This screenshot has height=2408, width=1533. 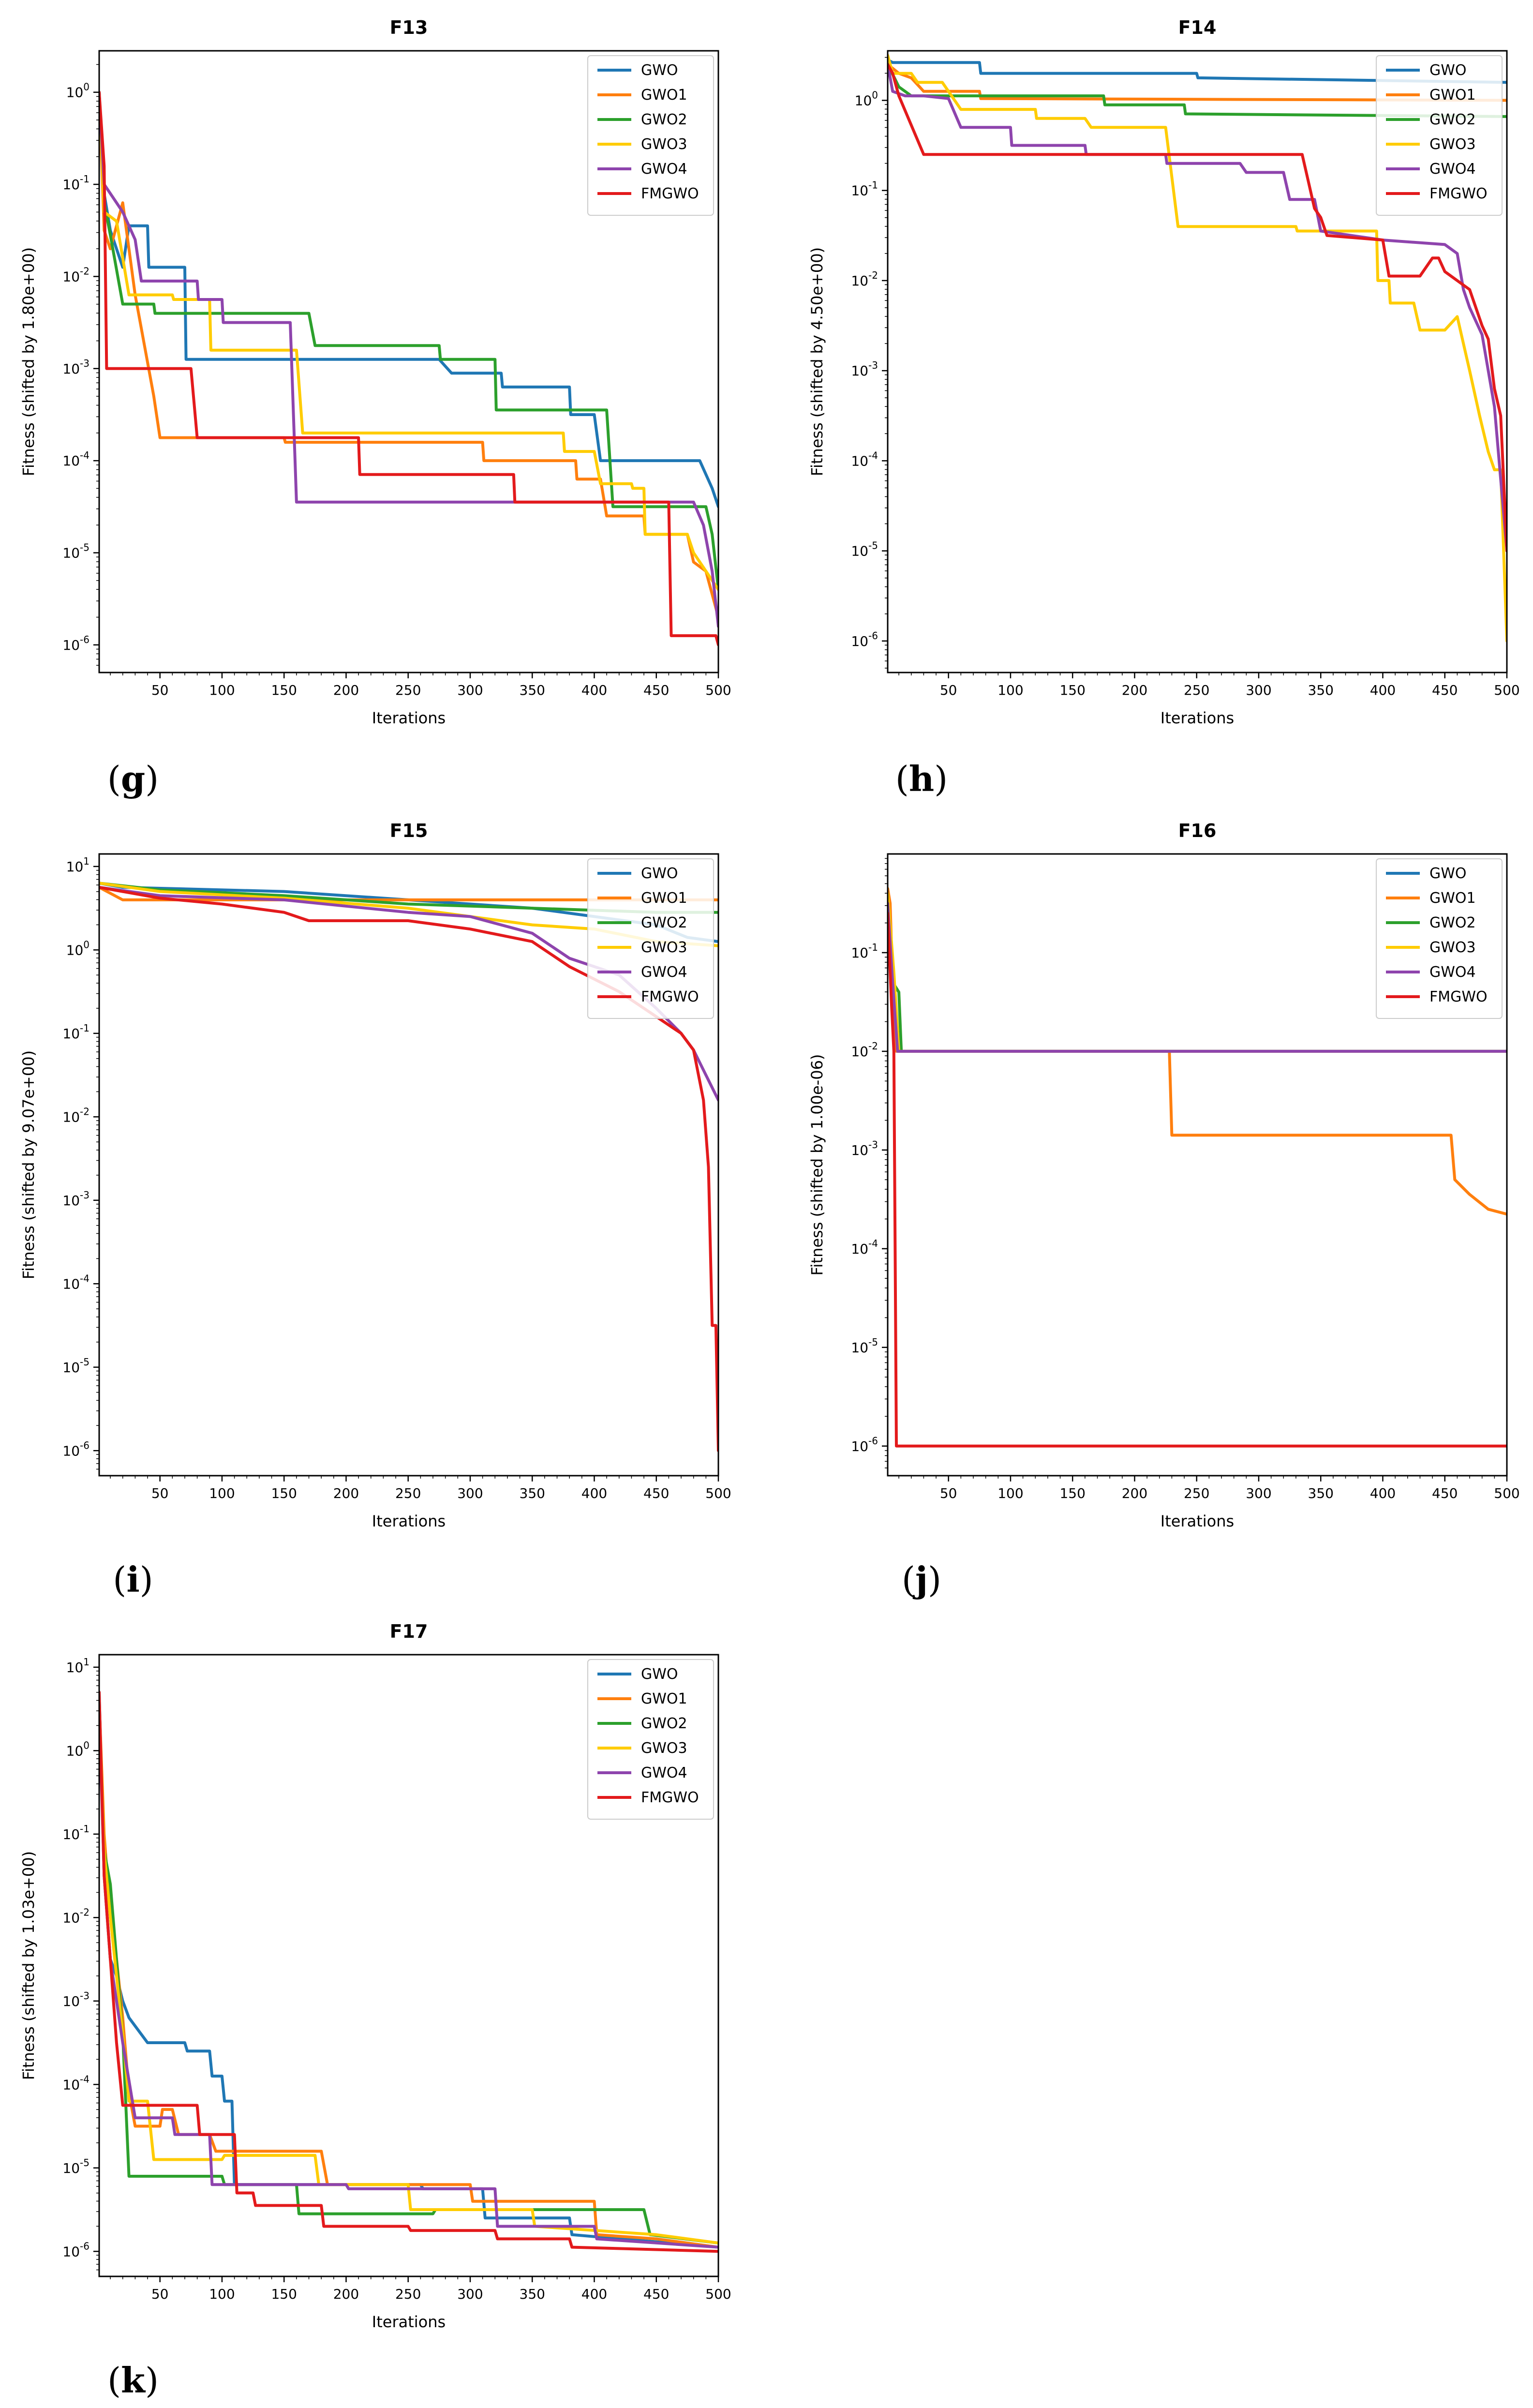 What do you see at coordinates (873, 1342) in the screenshot?
I see `y-tick-exponent: -5` at bounding box center [873, 1342].